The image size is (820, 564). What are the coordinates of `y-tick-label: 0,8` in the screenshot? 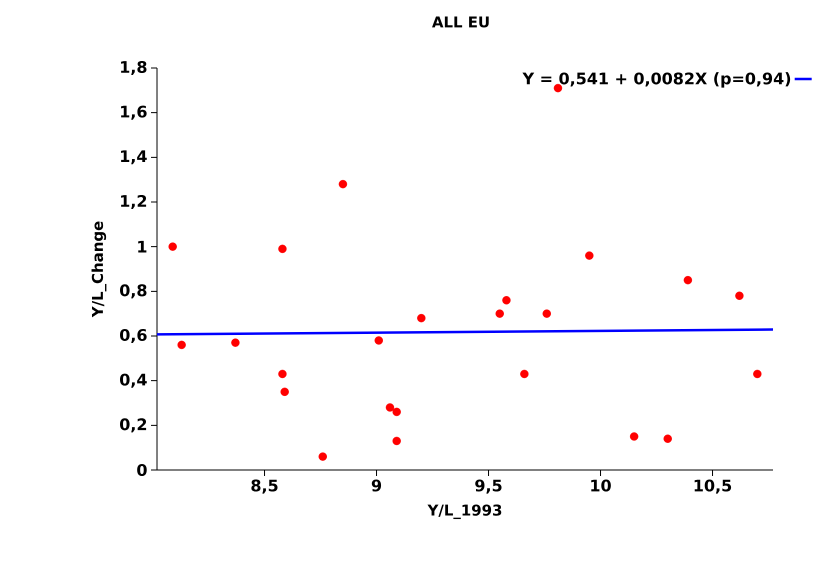 It's located at (133, 291).